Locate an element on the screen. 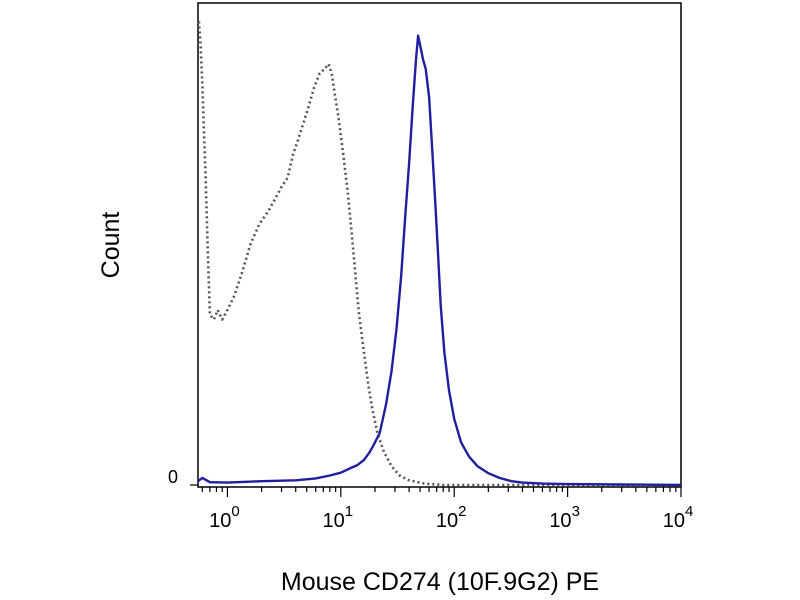  x-tick-label: 10² is located at coordinates (451, 517).